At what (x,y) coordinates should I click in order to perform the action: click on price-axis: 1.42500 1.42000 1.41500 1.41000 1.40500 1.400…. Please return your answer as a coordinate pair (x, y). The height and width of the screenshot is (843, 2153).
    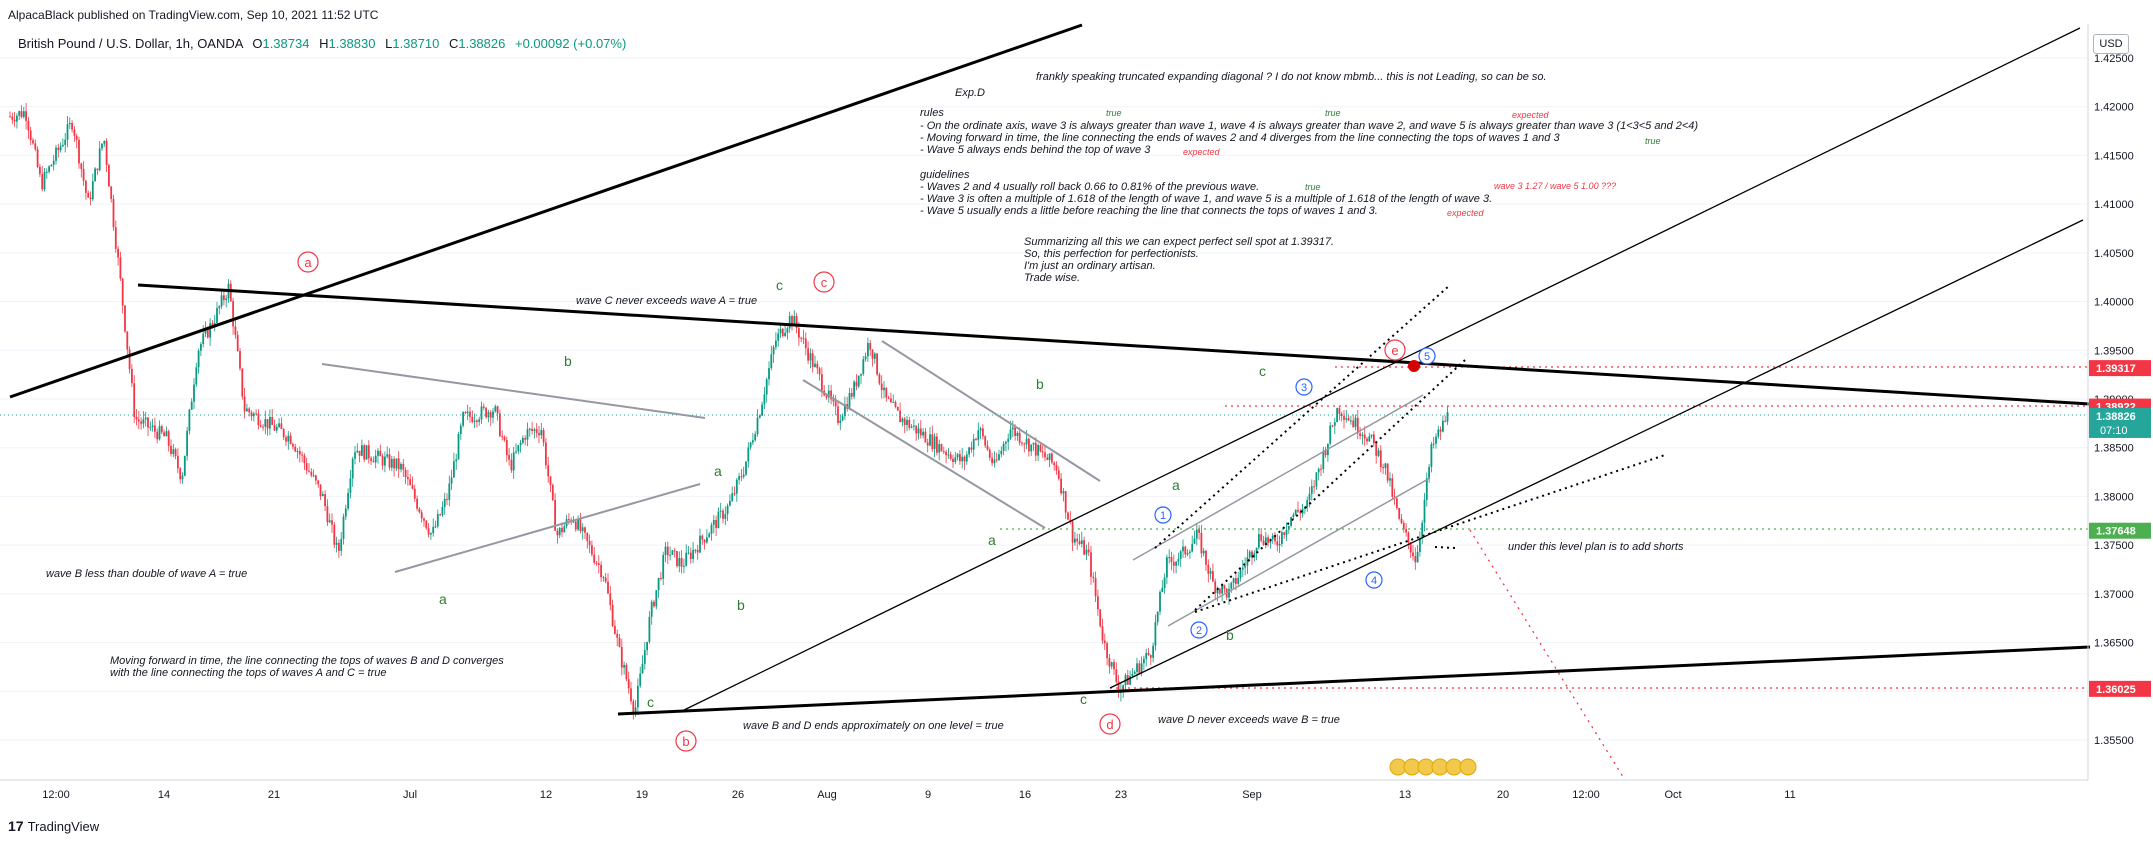
    Looking at the image, I should click on (2114, 400).